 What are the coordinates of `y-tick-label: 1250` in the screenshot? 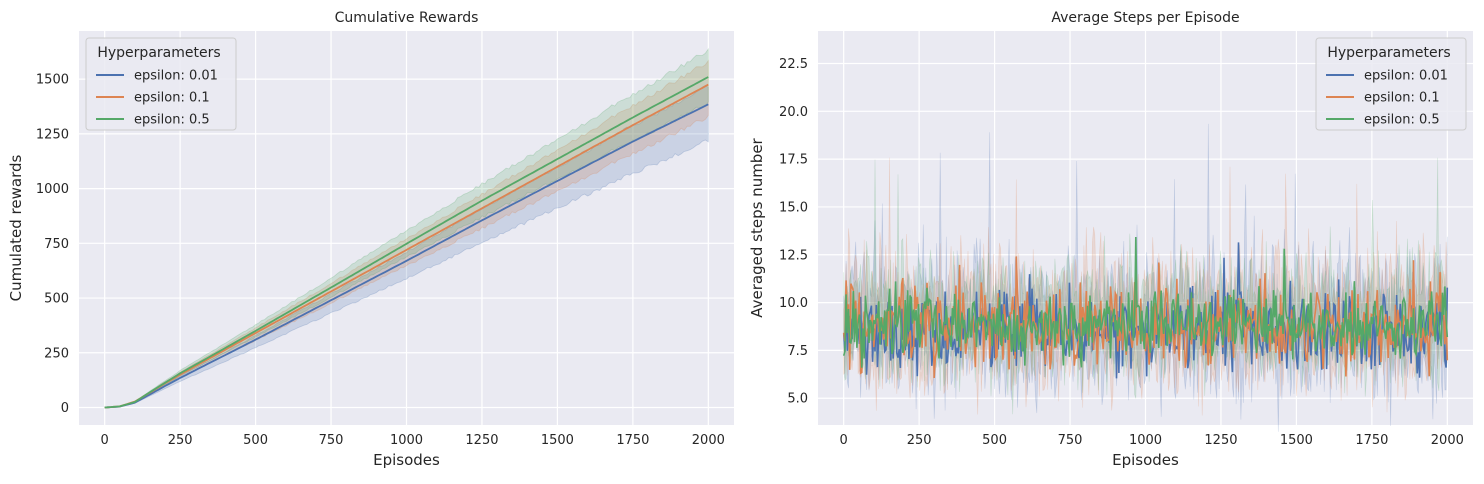 It's located at (52, 134).